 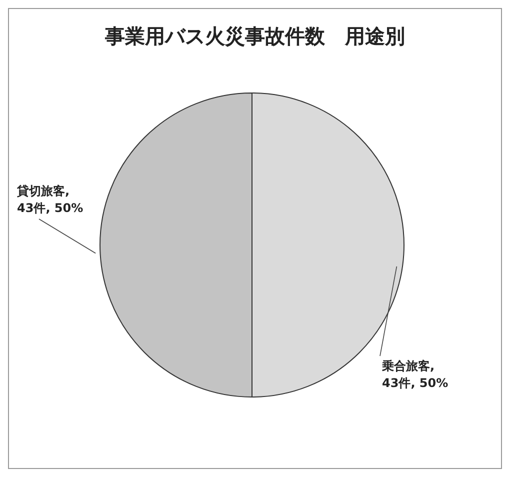 I want to click on slice-label: 乗合旅客, 43件, 50%, so click(x=414, y=374).